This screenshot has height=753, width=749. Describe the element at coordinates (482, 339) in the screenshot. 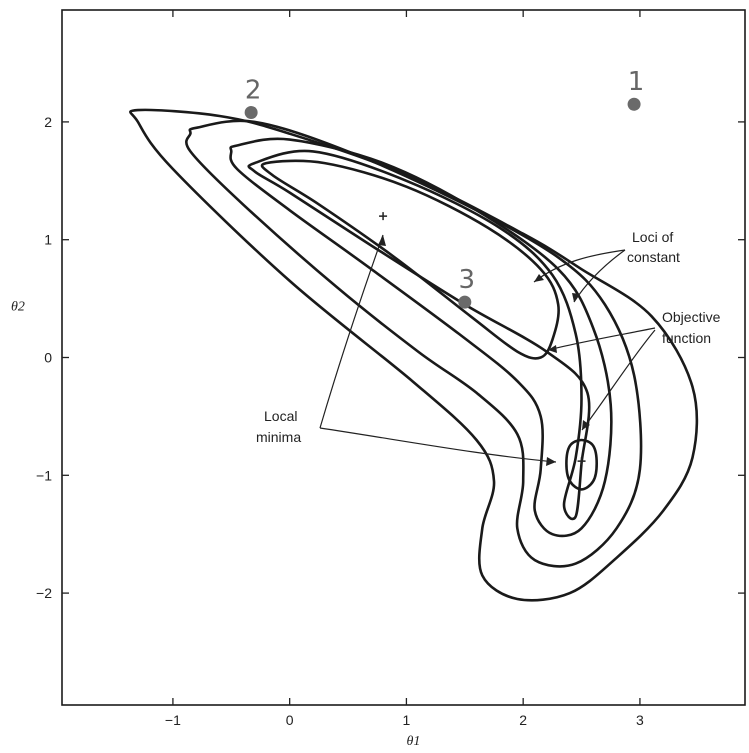

I see `local-minima-markers` at that location.